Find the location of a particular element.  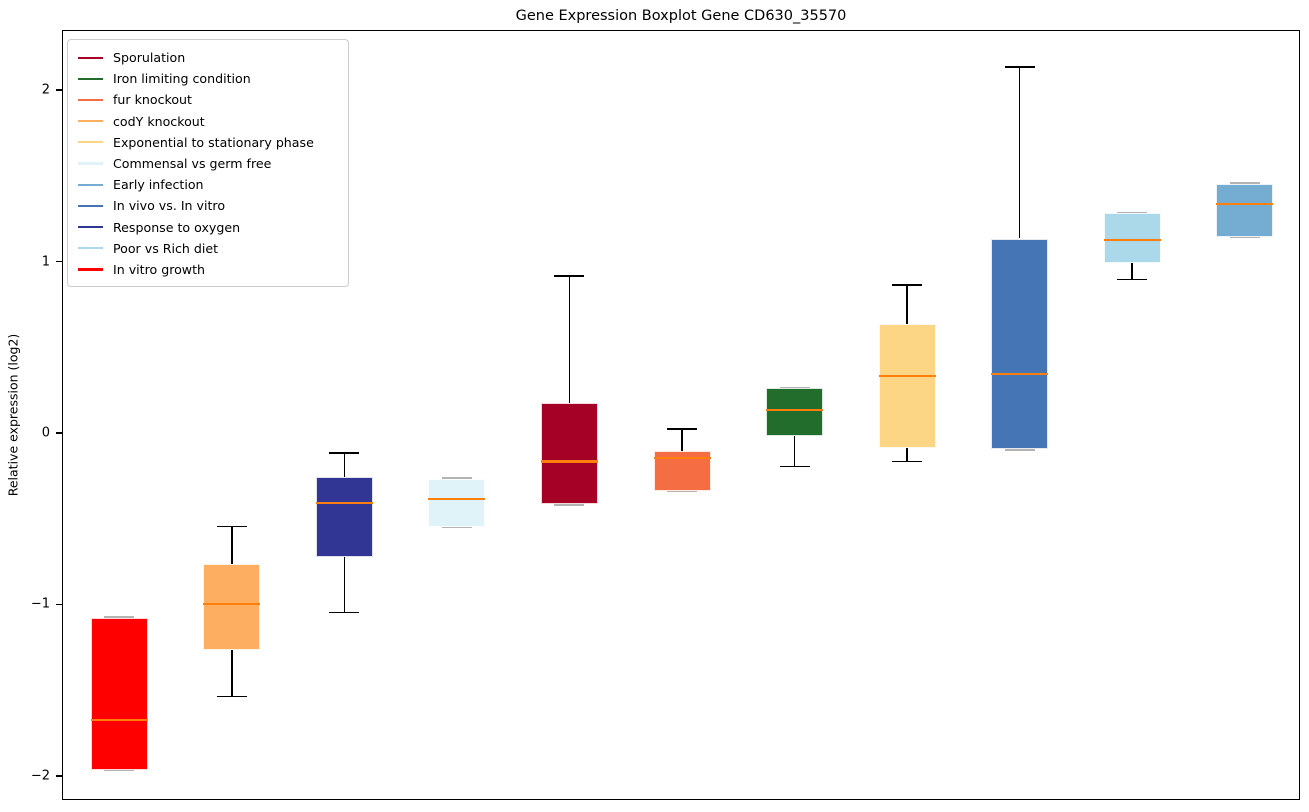

legend-item: Exponential to stationary phase is located at coordinates (211, 142).